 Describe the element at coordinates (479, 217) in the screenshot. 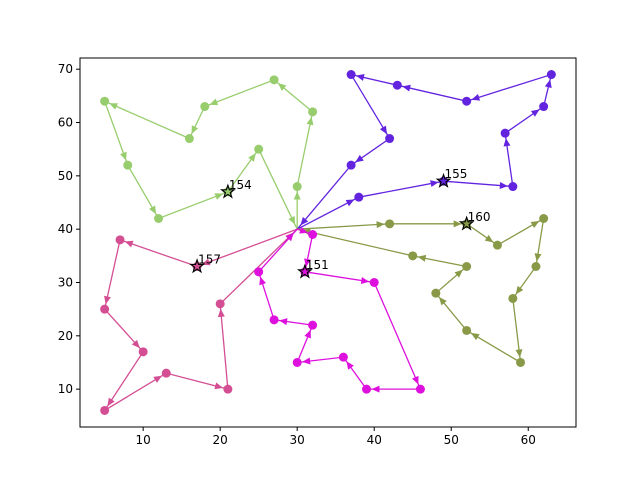

I see `centroid-label: 160` at that location.